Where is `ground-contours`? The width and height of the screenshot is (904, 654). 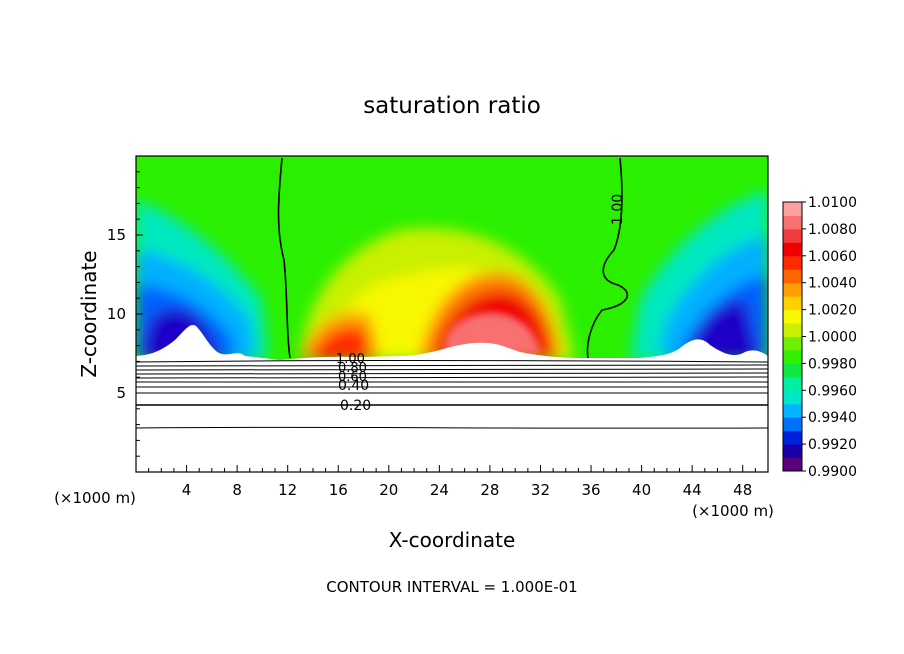 ground-contours is located at coordinates (452, 394).